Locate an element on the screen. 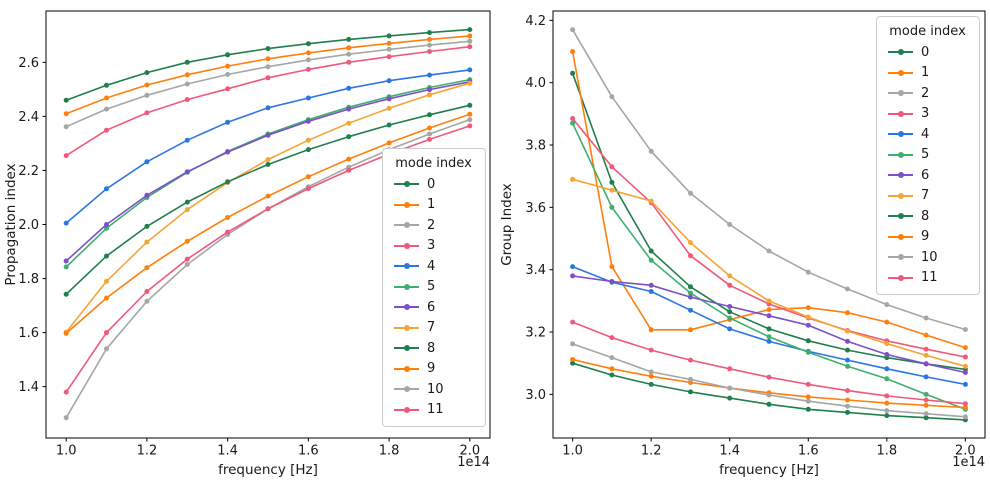 Image resolution: width=990 pixels, height=489 pixels. legend-entry: 4 is located at coordinates (433, 266).